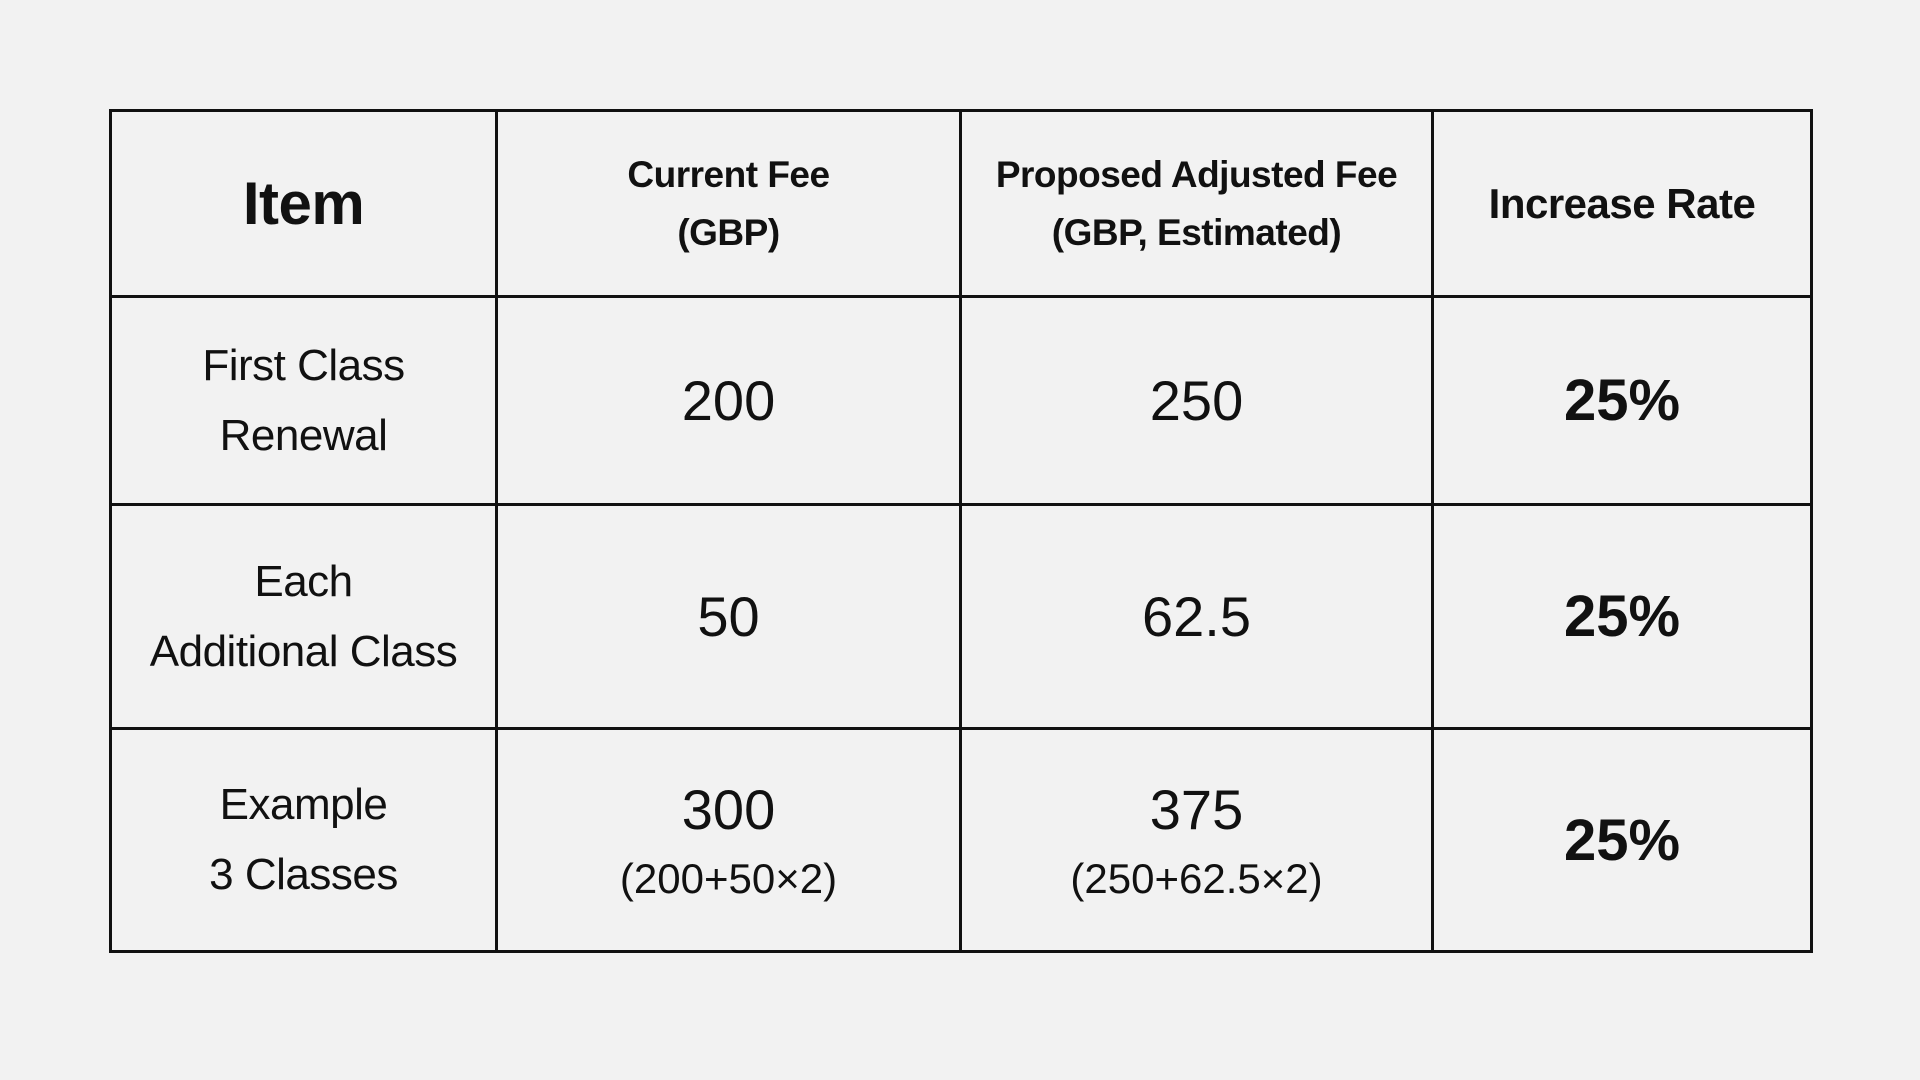  What do you see at coordinates (303, 804) in the screenshot?
I see `item-line: Example` at bounding box center [303, 804].